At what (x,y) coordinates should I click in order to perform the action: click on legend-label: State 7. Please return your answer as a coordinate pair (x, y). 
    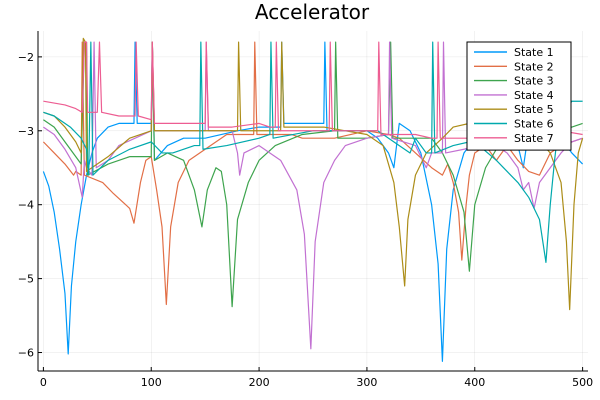
    Looking at the image, I should click on (534, 138).